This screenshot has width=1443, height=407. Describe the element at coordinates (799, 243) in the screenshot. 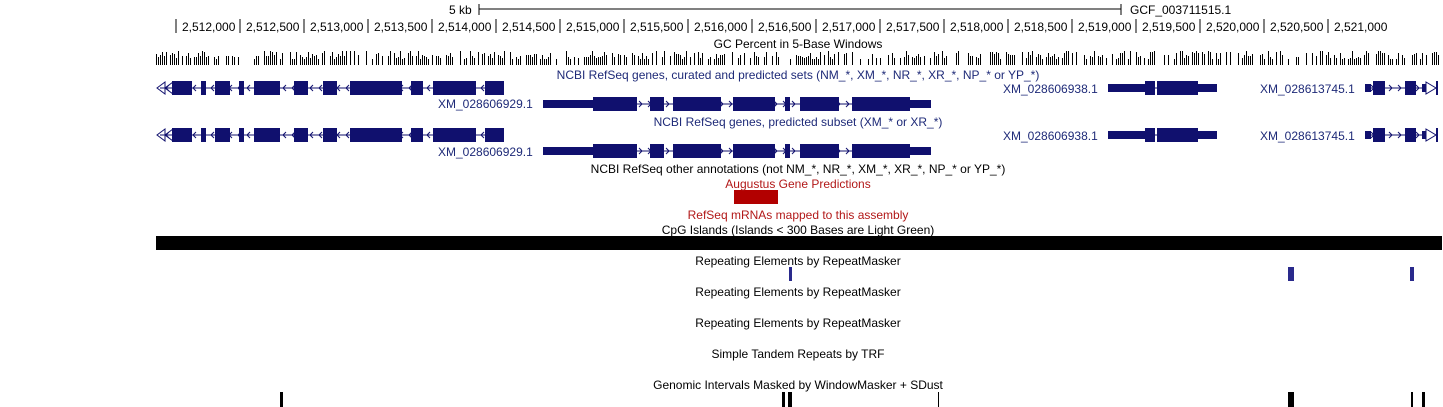

I see `cpg-island-bar` at that location.